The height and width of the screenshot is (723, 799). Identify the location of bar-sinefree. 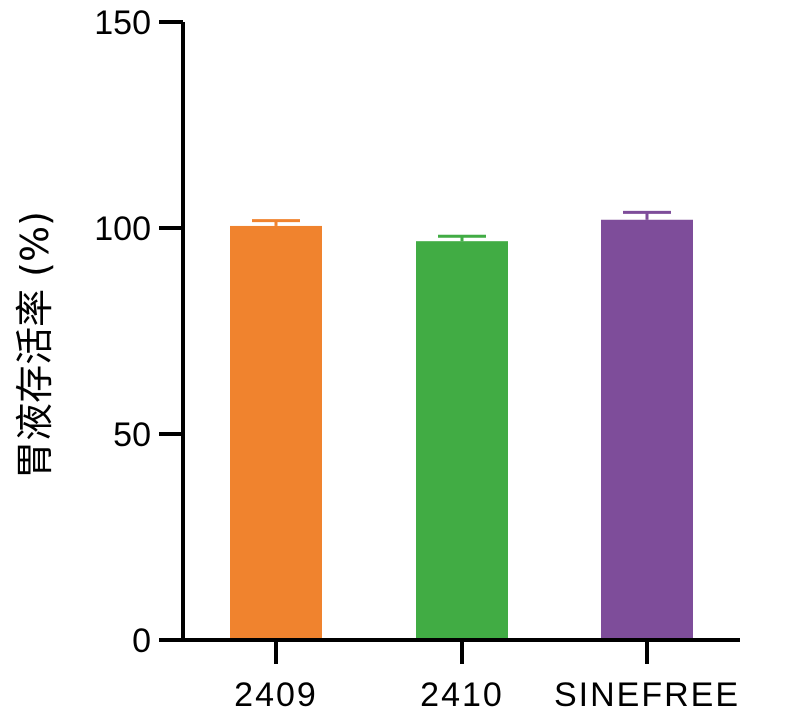
(647, 429).